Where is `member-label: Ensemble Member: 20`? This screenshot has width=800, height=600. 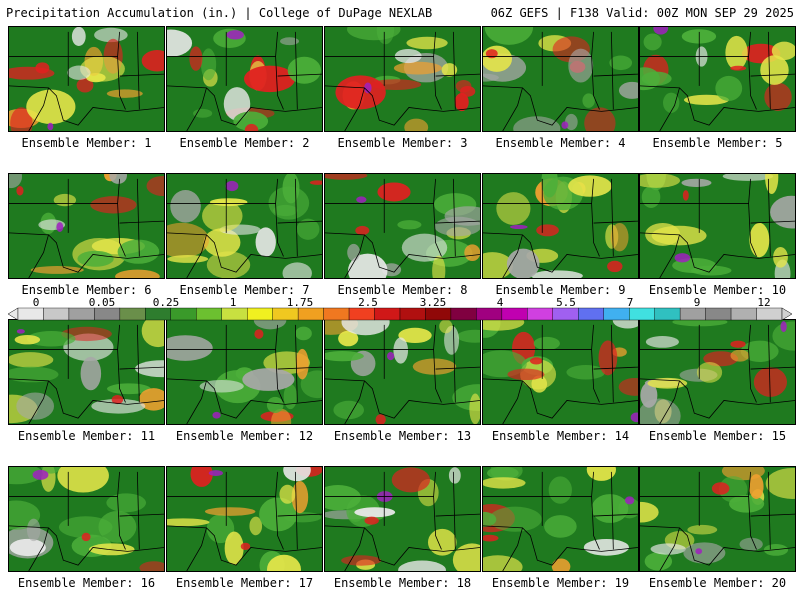 member-label: Ensemble Member: 20 is located at coordinates (717, 583).